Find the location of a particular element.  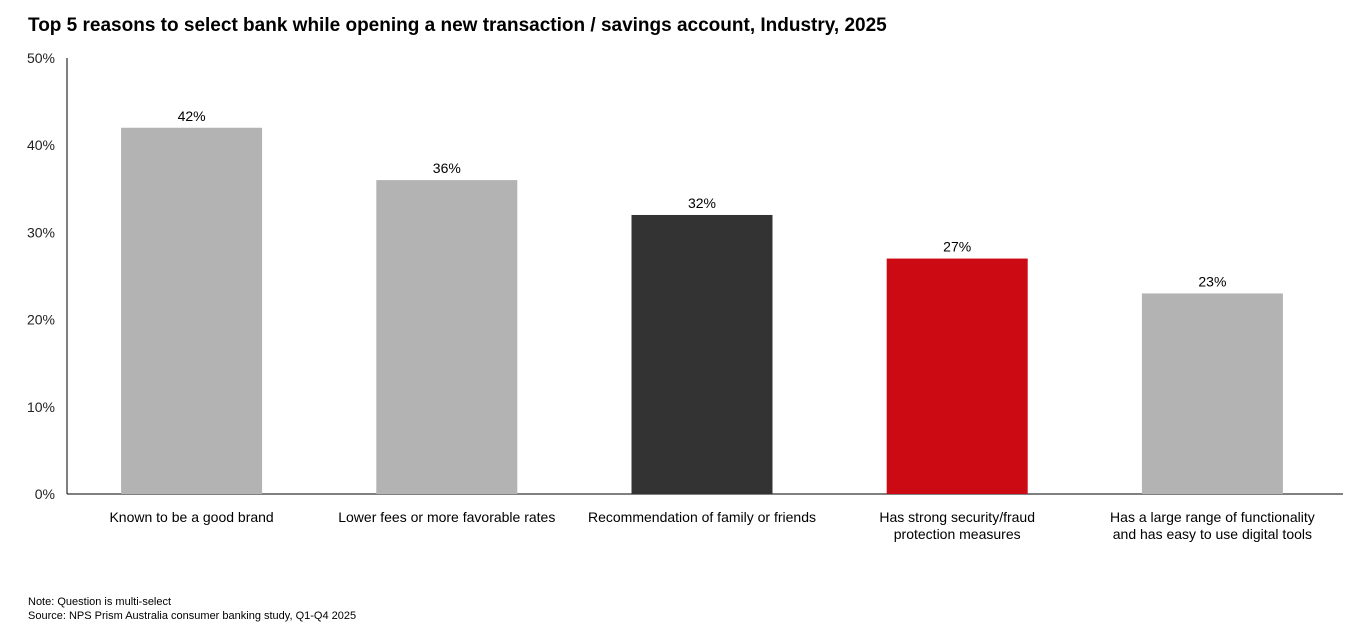

category-label: Known to be a good brand is located at coordinates (191, 517).